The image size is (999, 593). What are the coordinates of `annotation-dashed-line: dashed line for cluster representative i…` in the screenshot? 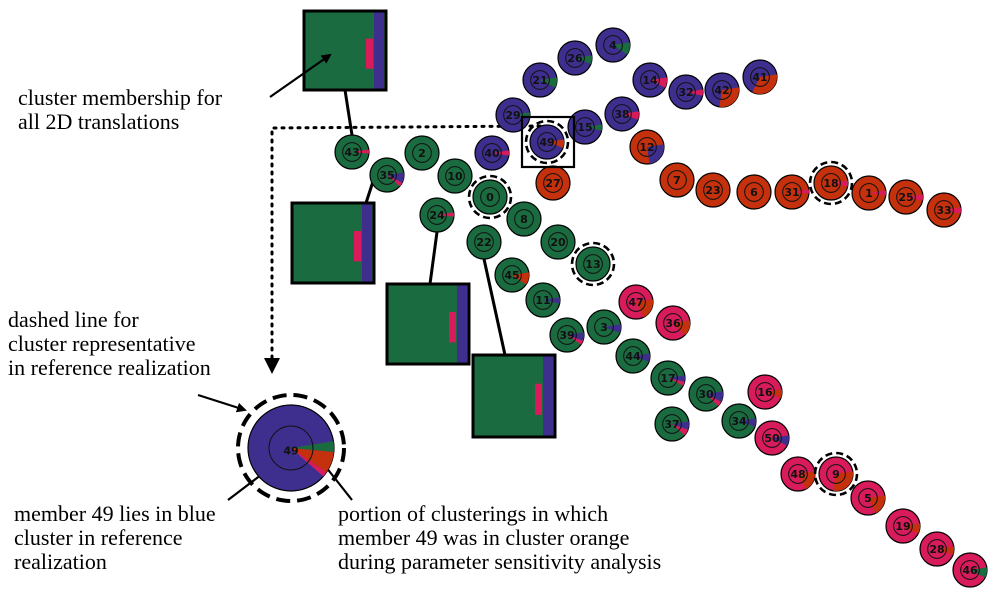 It's located at (109, 343).